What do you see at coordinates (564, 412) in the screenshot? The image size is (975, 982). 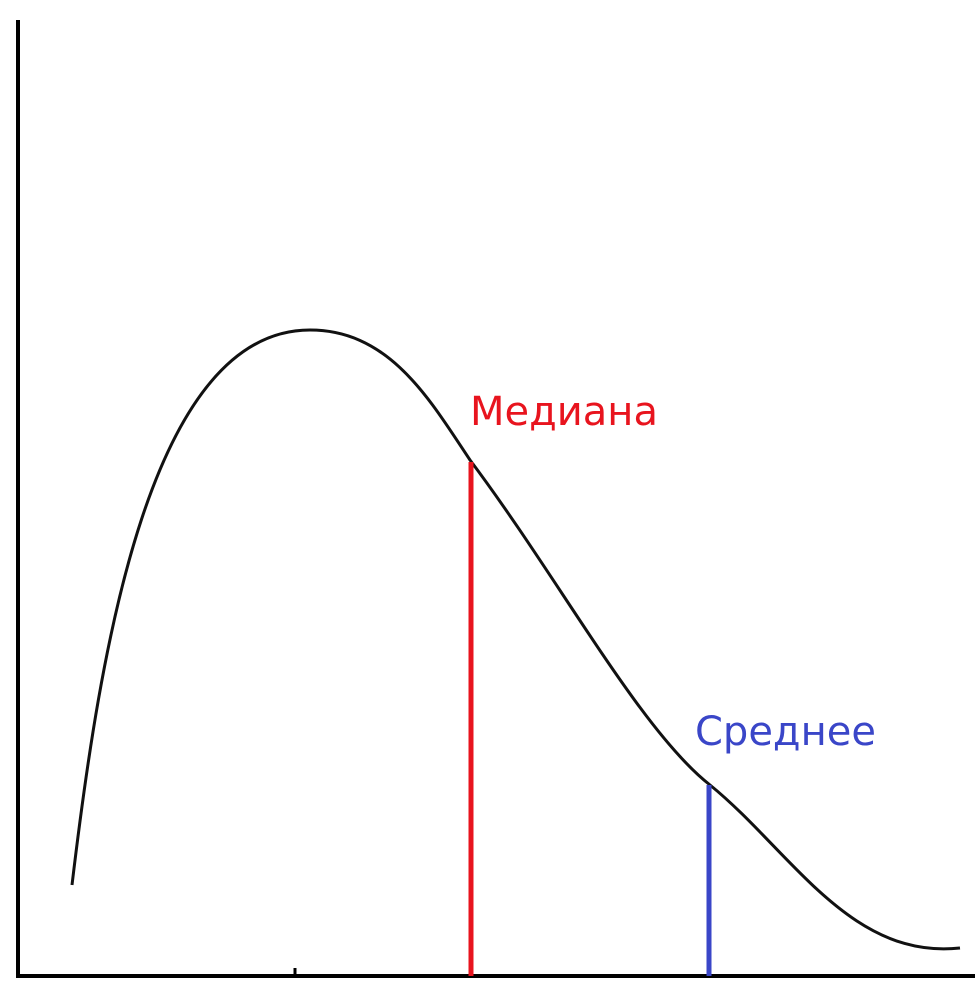 I see `median-label: Медиана` at bounding box center [564, 412].